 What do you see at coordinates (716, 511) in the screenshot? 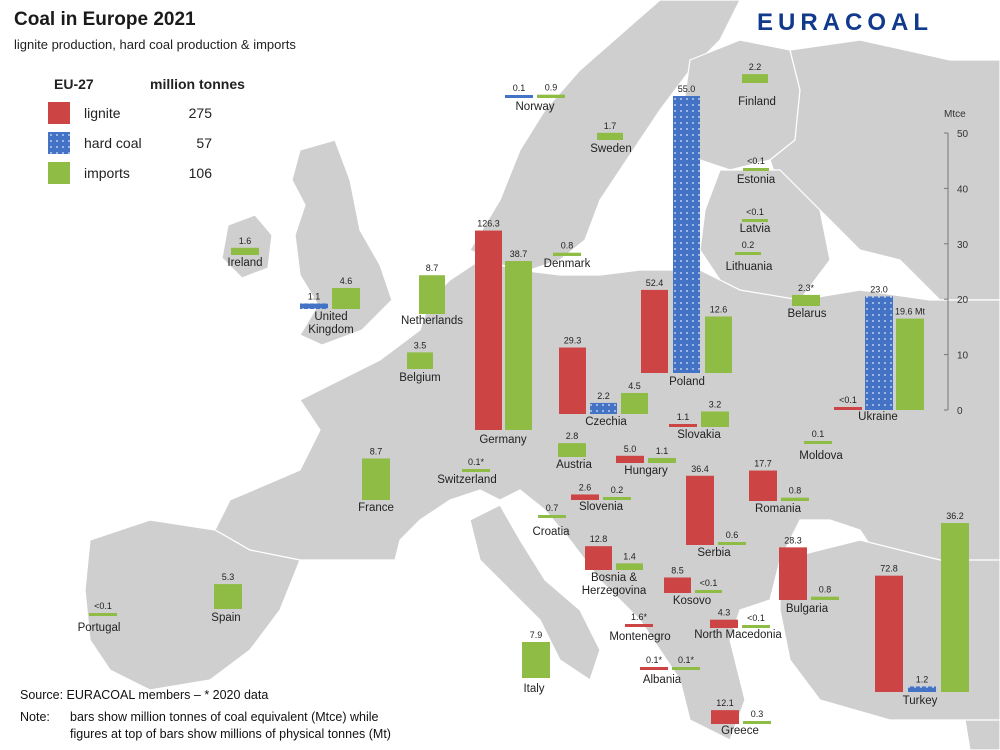
I see `country-serbia: 36.4 0.6 Serbia` at bounding box center [716, 511].